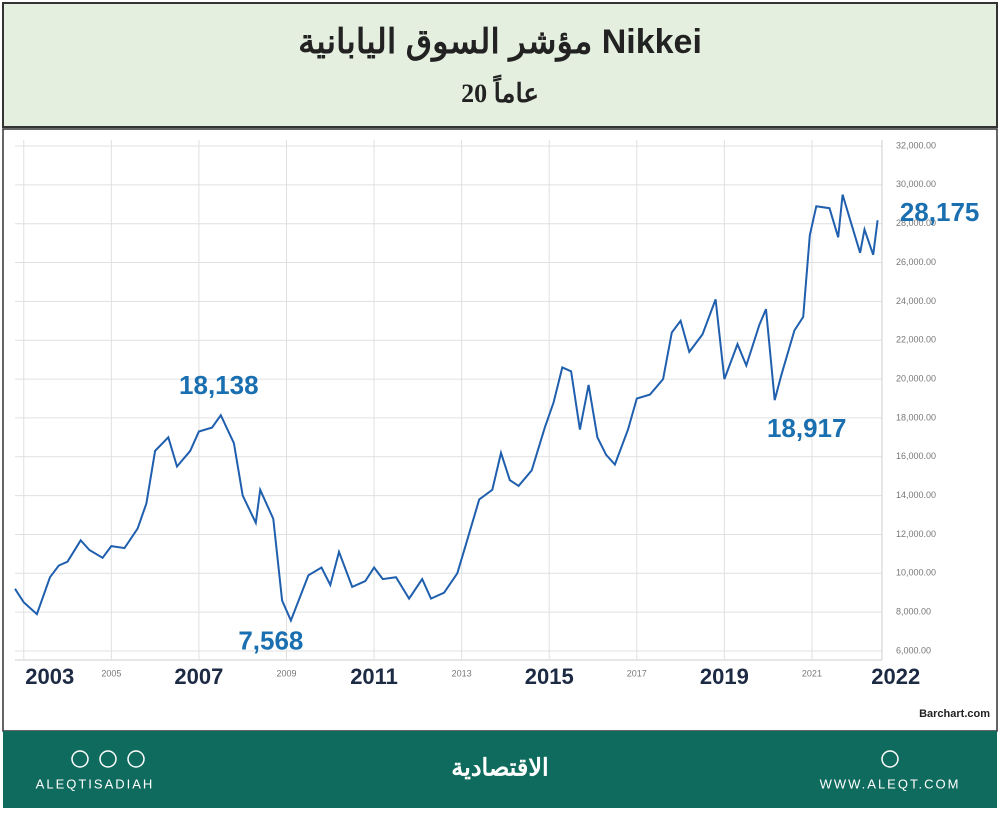 Image resolution: width=1000 pixels, height=815 pixels. Describe the element at coordinates (95, 783) in the screenshot. I see `footer-handle: ALEQTISADIAH` at that location.